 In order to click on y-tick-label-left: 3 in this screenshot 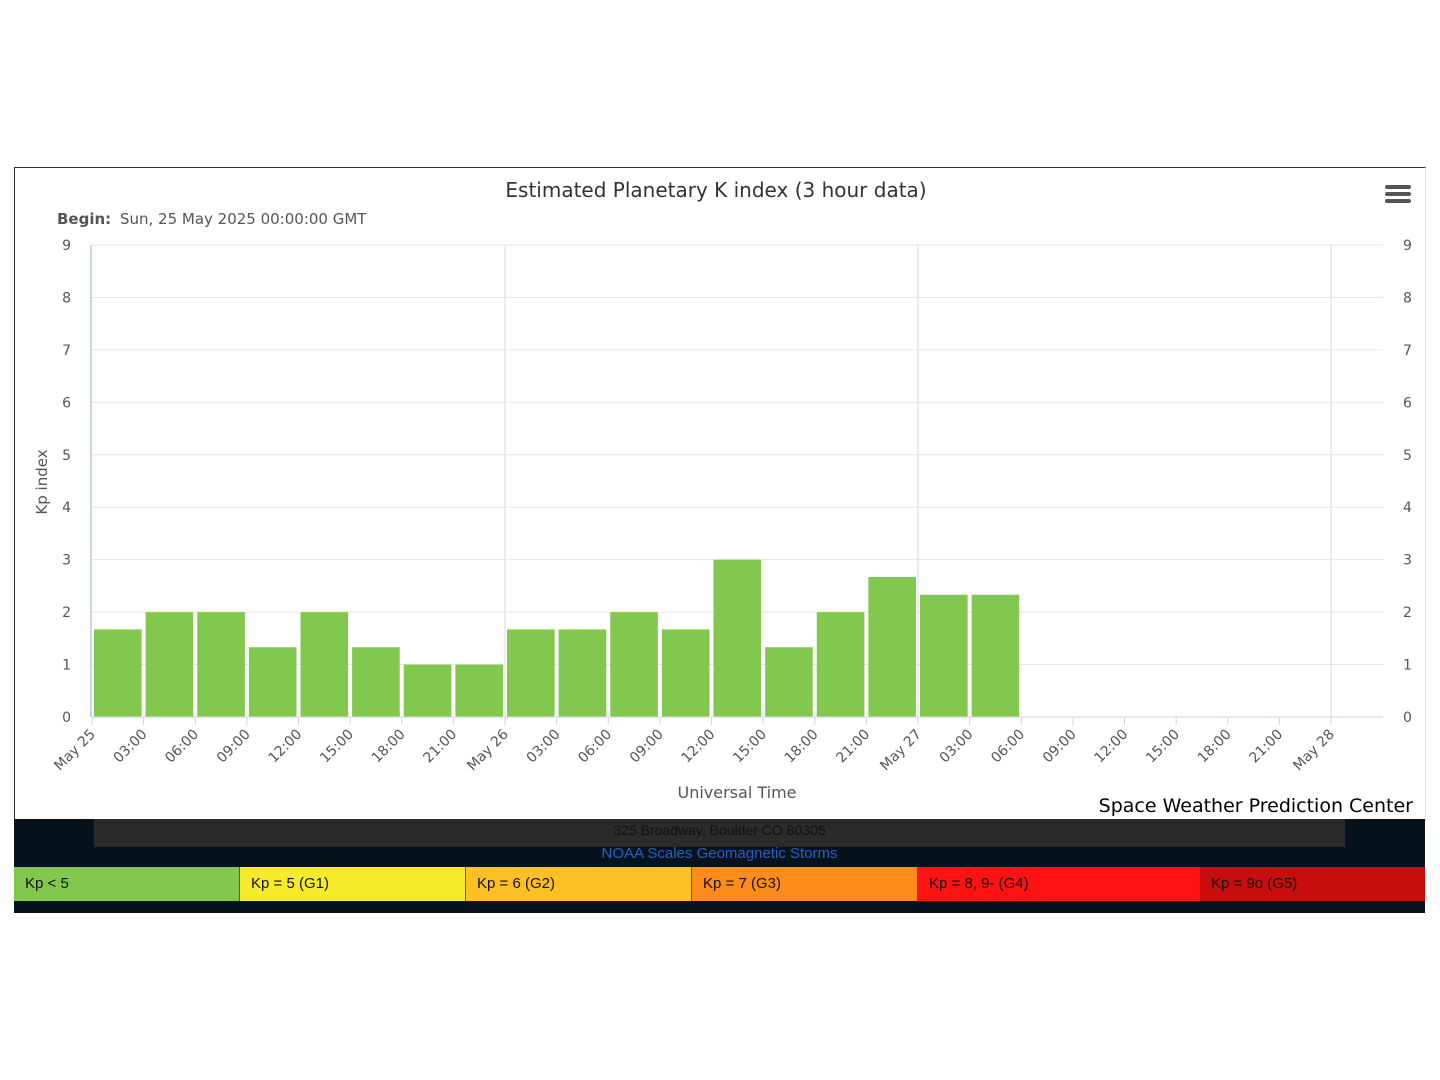, I will do `click(66, 561)`.